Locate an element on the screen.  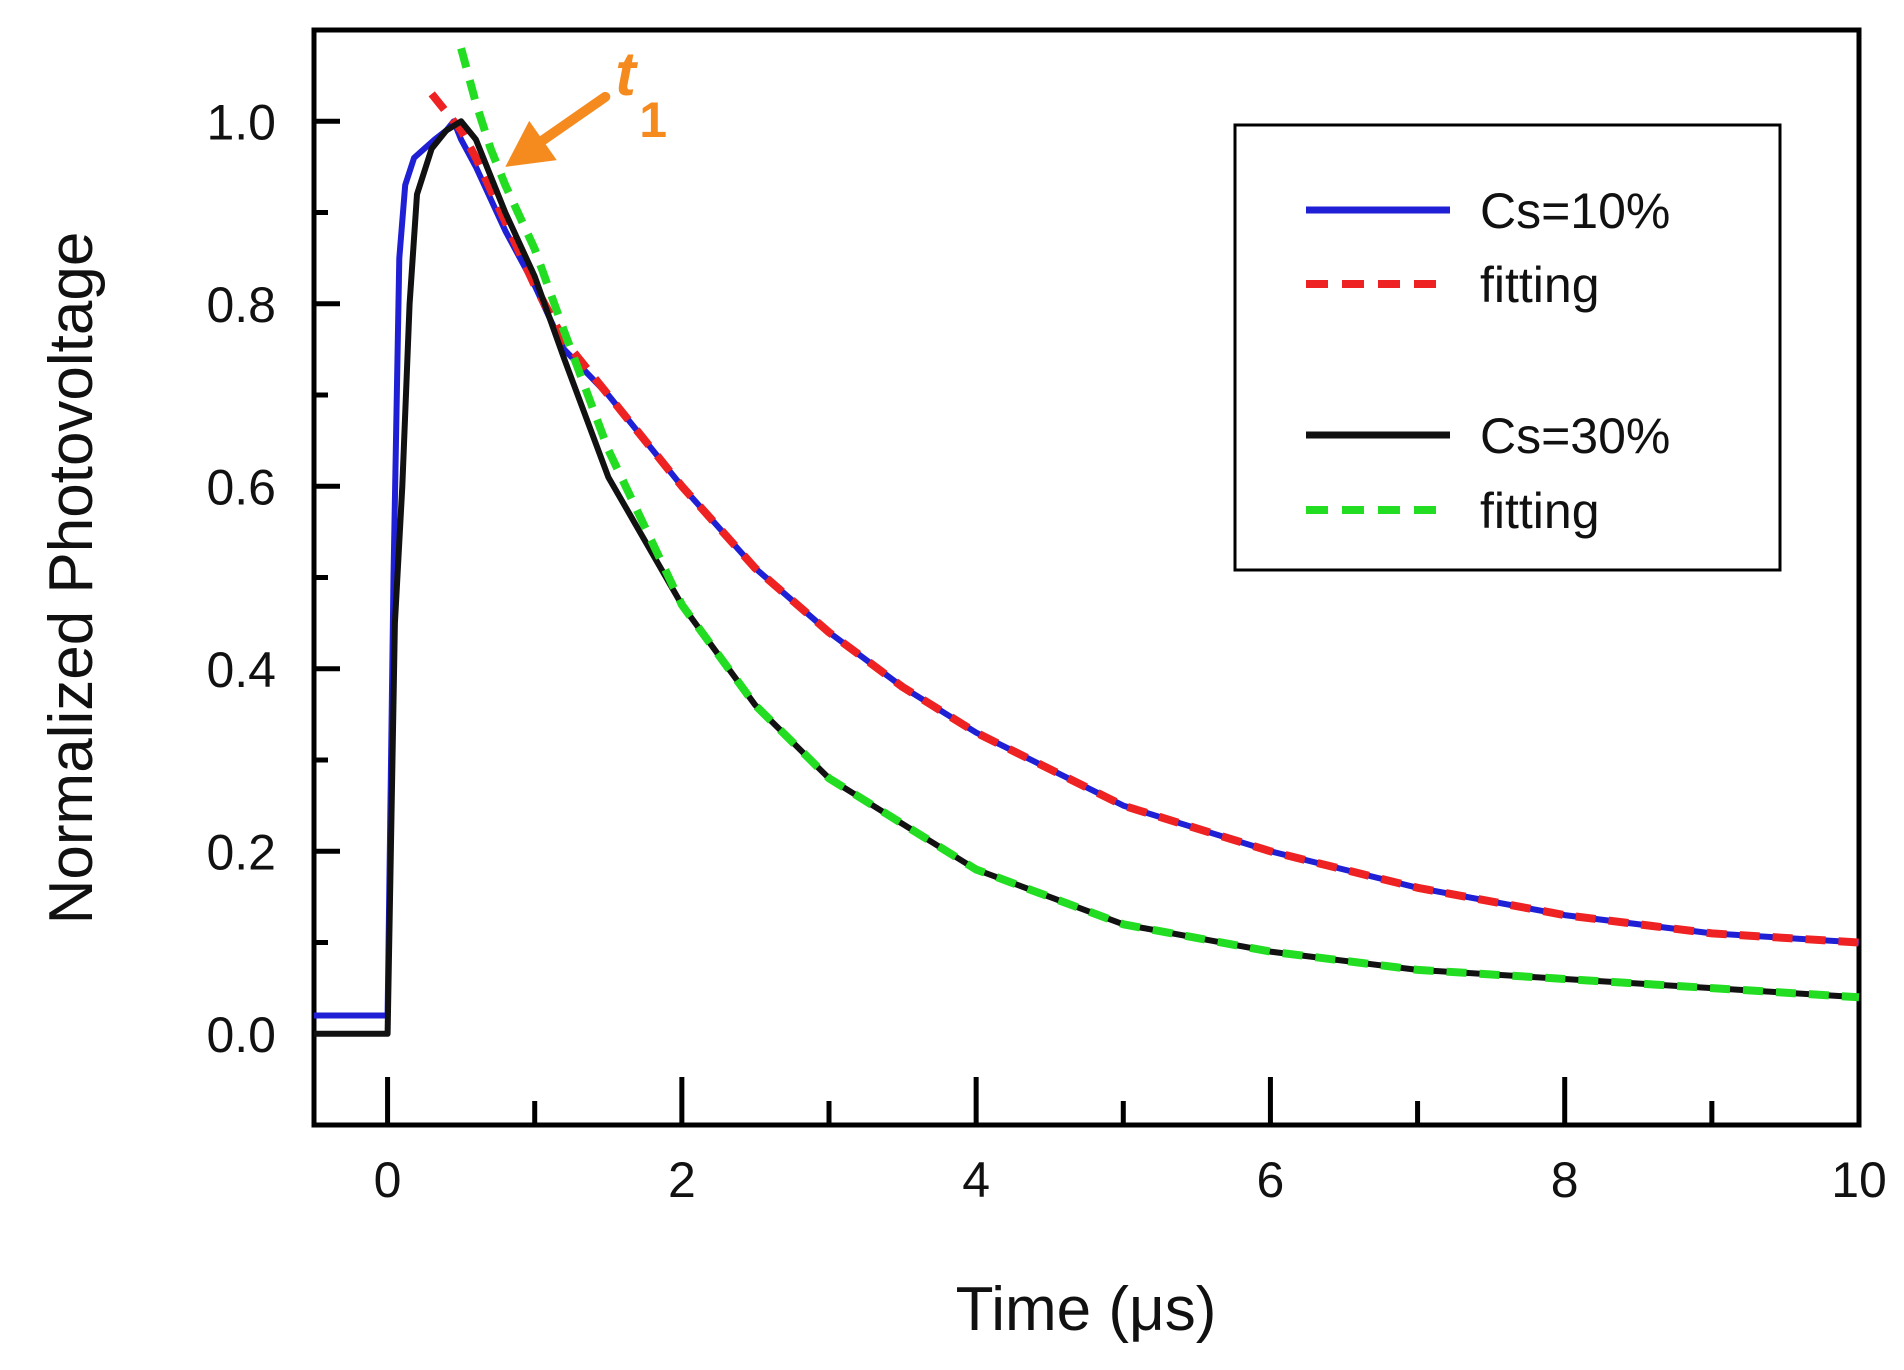
x-axis-title: Time (μs) is located at coordinates (1086, 1309).